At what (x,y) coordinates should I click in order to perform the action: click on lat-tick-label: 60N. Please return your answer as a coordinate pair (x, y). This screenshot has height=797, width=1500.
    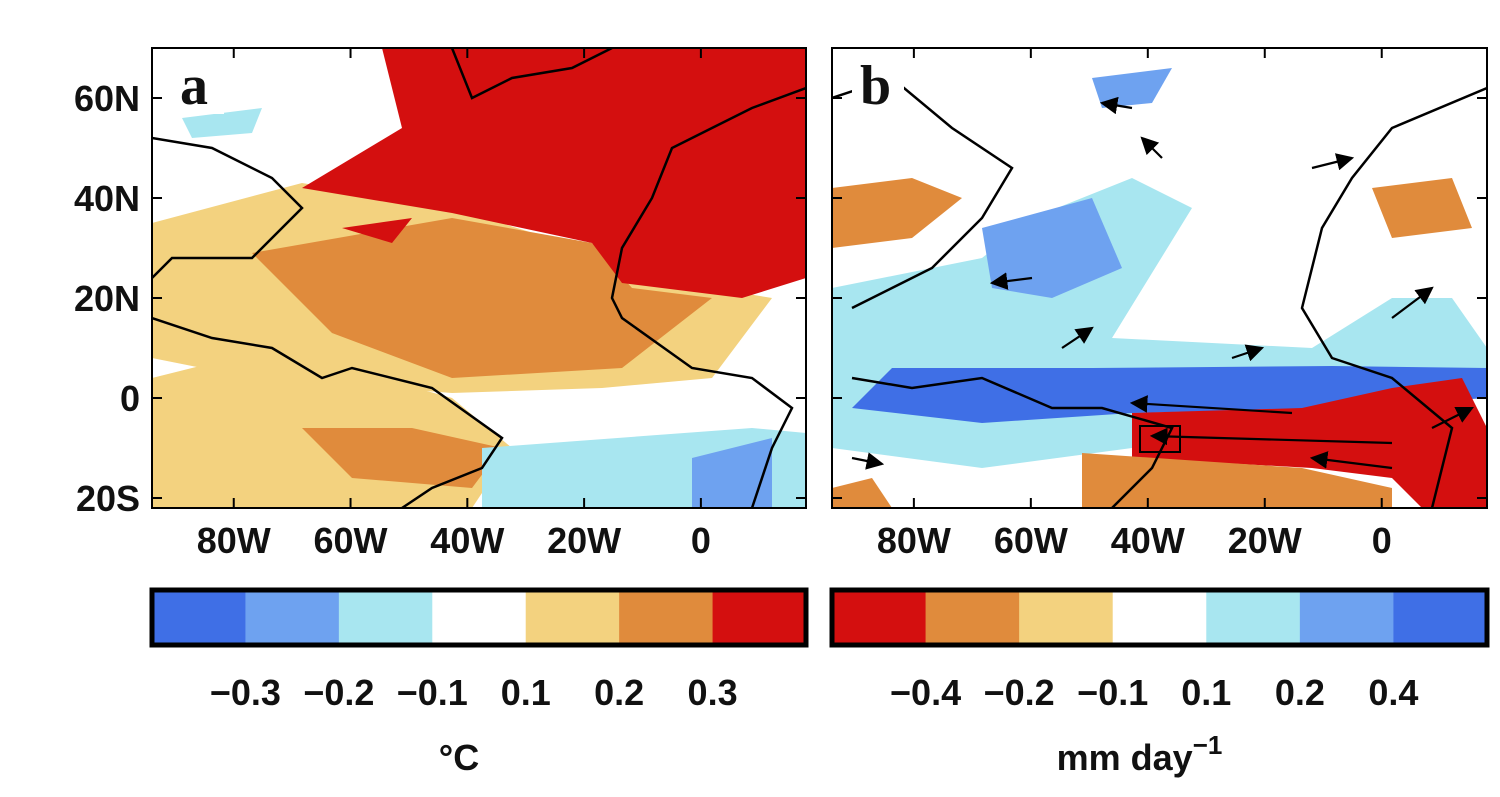
    Looking at the image, I should click on (107, 98).